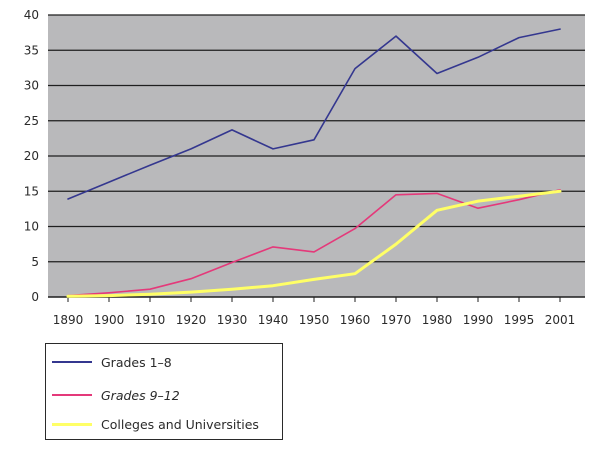  What do you see at coordinates (519, 320) in the screenshot?
I see `x-tick-label: 1995` at bounding box center [519, 320].